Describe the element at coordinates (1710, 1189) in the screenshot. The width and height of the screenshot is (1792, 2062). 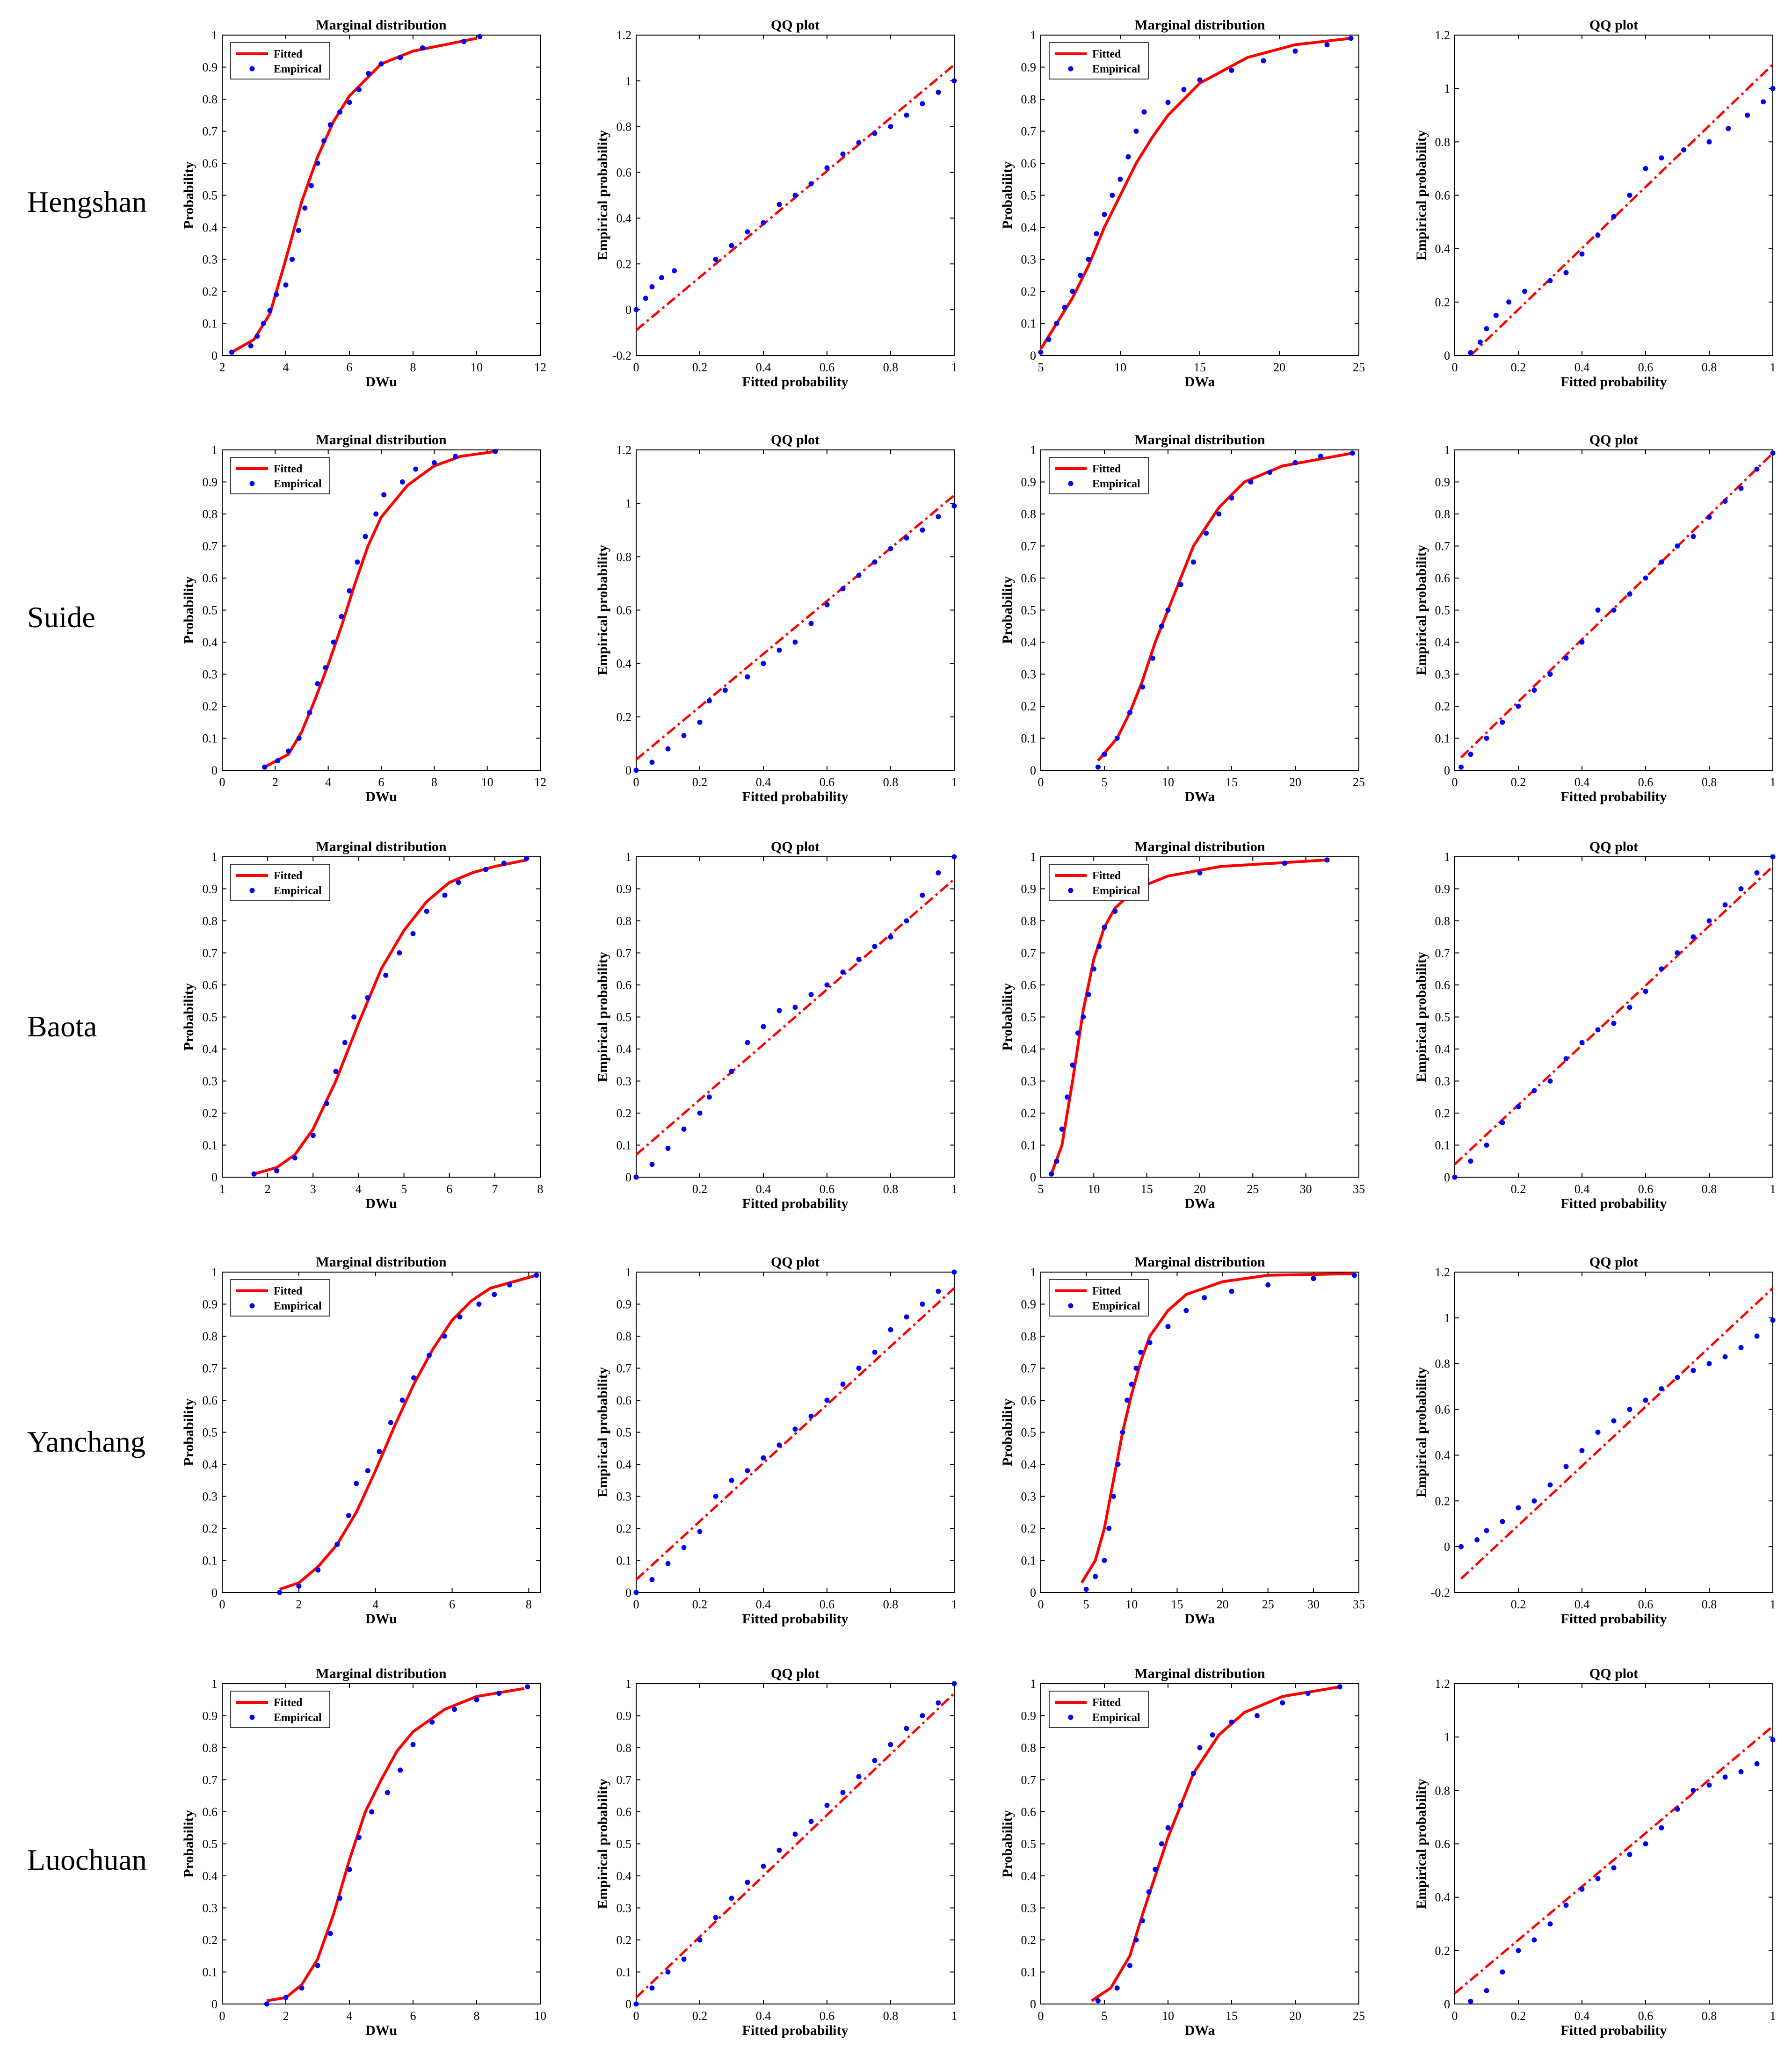
I see `x-tick-label: 0.8` at that location.